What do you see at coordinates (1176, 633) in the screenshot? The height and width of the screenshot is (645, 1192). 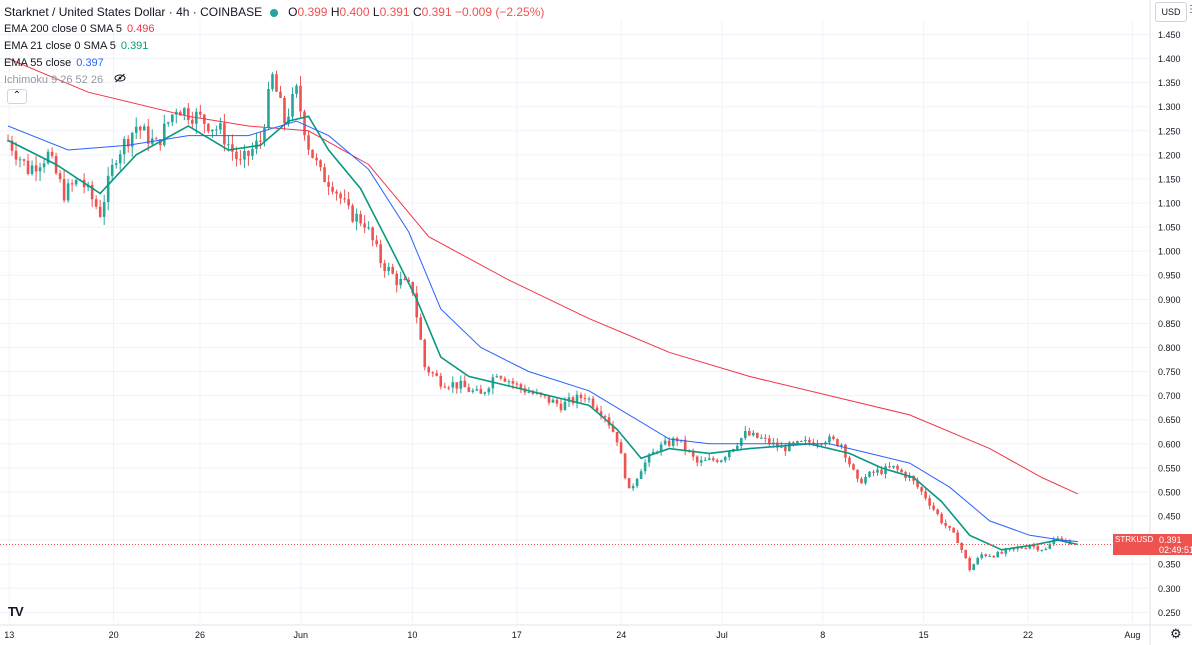 I see `gear-icon: ⚙` at bounding box center [1176, 633].